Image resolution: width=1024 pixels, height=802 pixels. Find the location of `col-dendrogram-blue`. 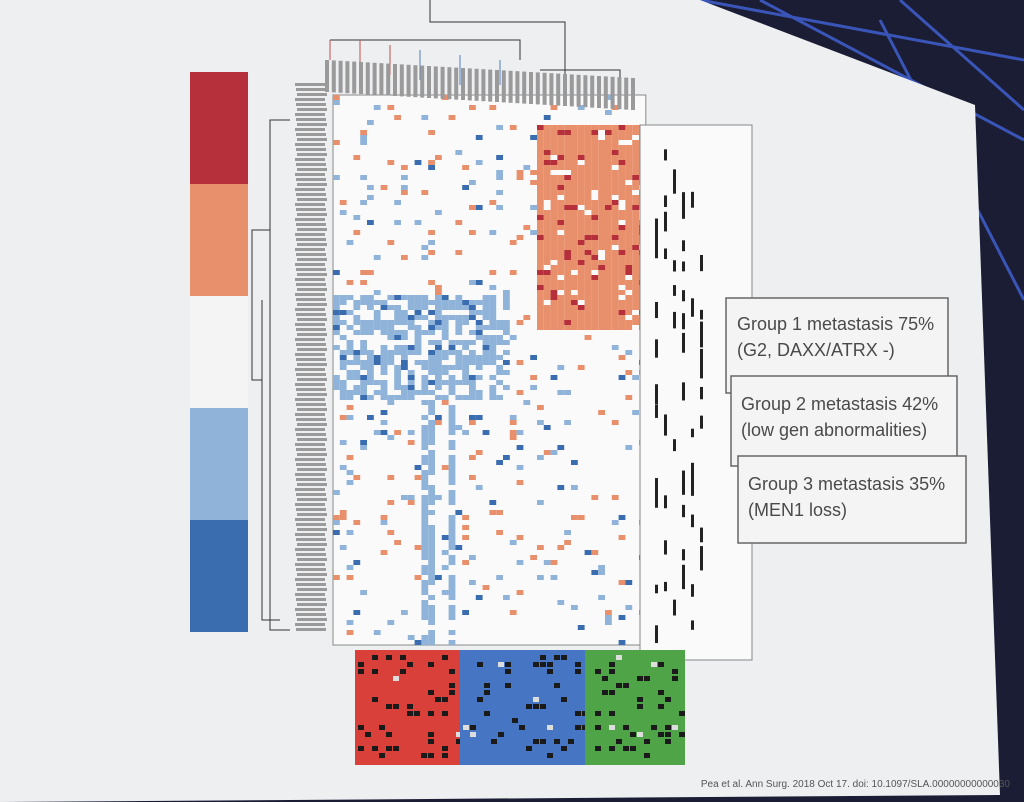

col-dendrogram-blue is located at coordinates (460, 67).